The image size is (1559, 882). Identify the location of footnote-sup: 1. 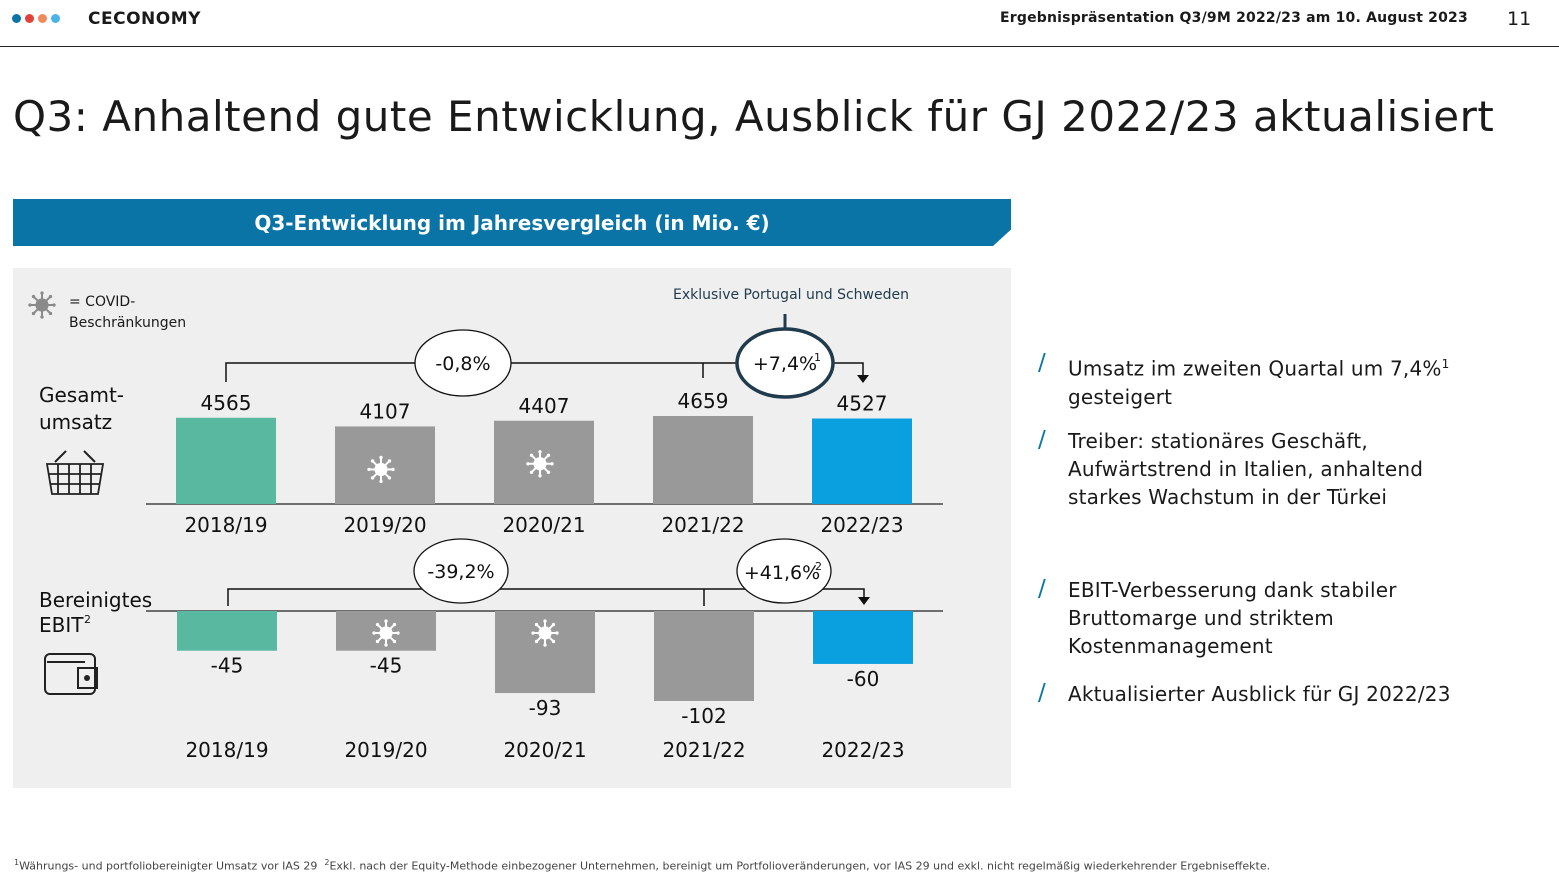
(17, 862).